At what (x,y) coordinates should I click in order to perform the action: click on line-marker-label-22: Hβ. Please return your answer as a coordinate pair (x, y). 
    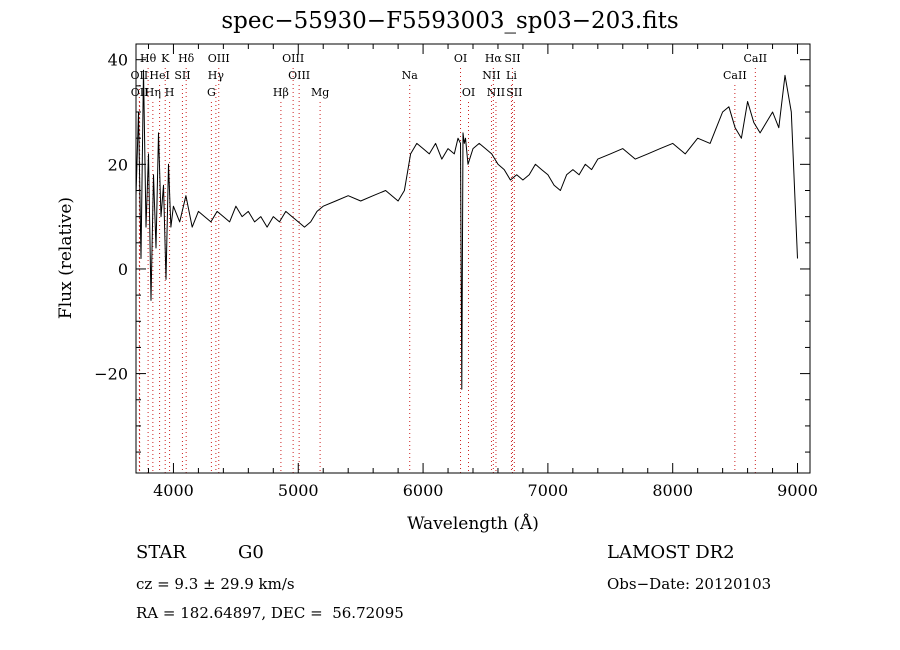
    Looking at the image, I should click on (281, 92).